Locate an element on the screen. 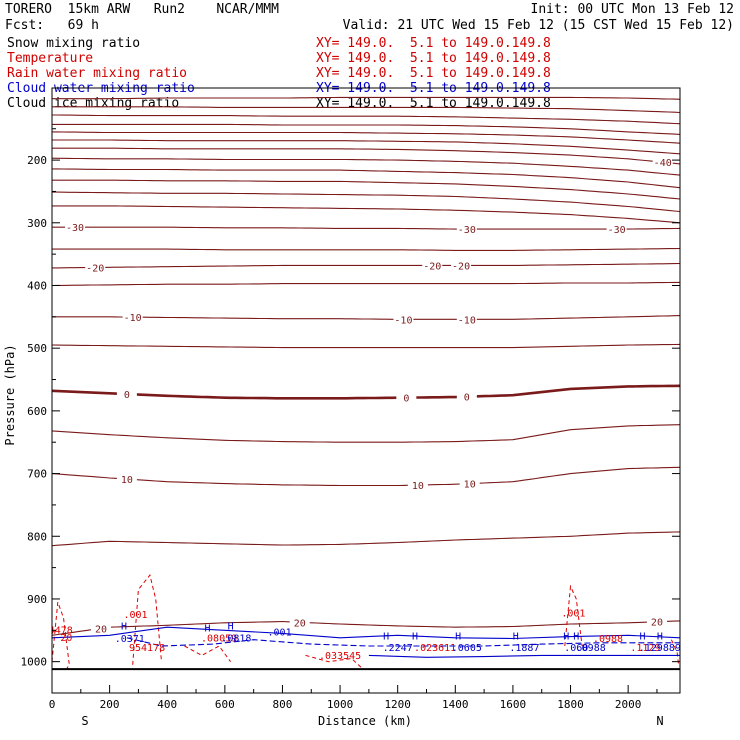 The height and width of the screenshot is (740, 740). maximum-marker-3: H is located at coordinates (386, 637).